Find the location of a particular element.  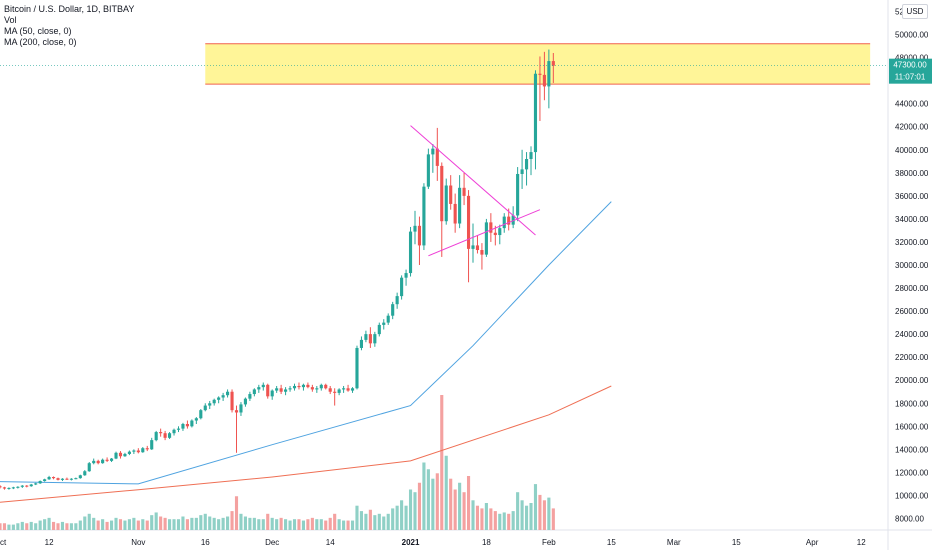

price-badge is located at coordinates (910, 71).